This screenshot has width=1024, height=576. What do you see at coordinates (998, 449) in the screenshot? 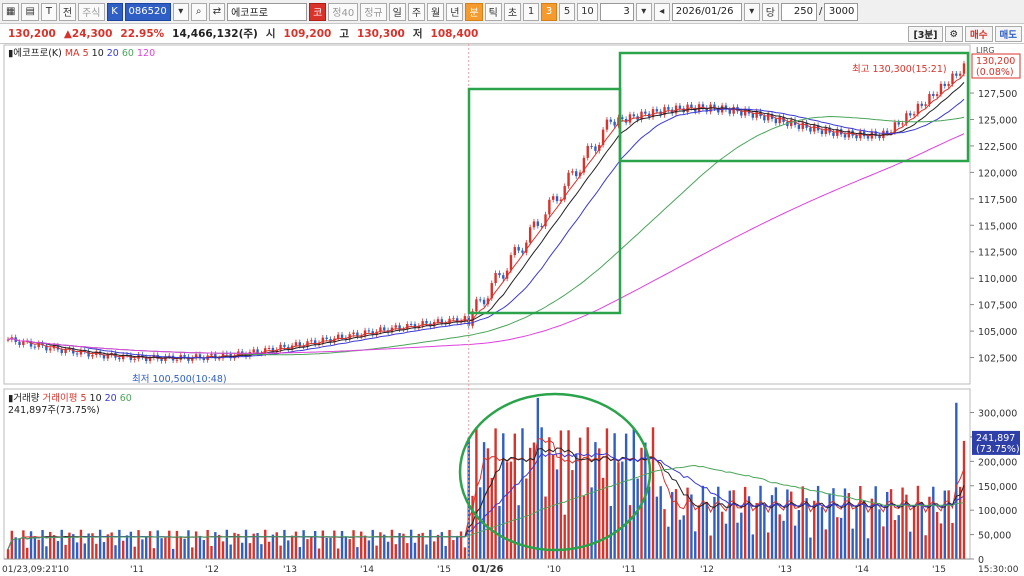
I see `last-volume-pct: (73.75%)` at bounding box center [998, 449].